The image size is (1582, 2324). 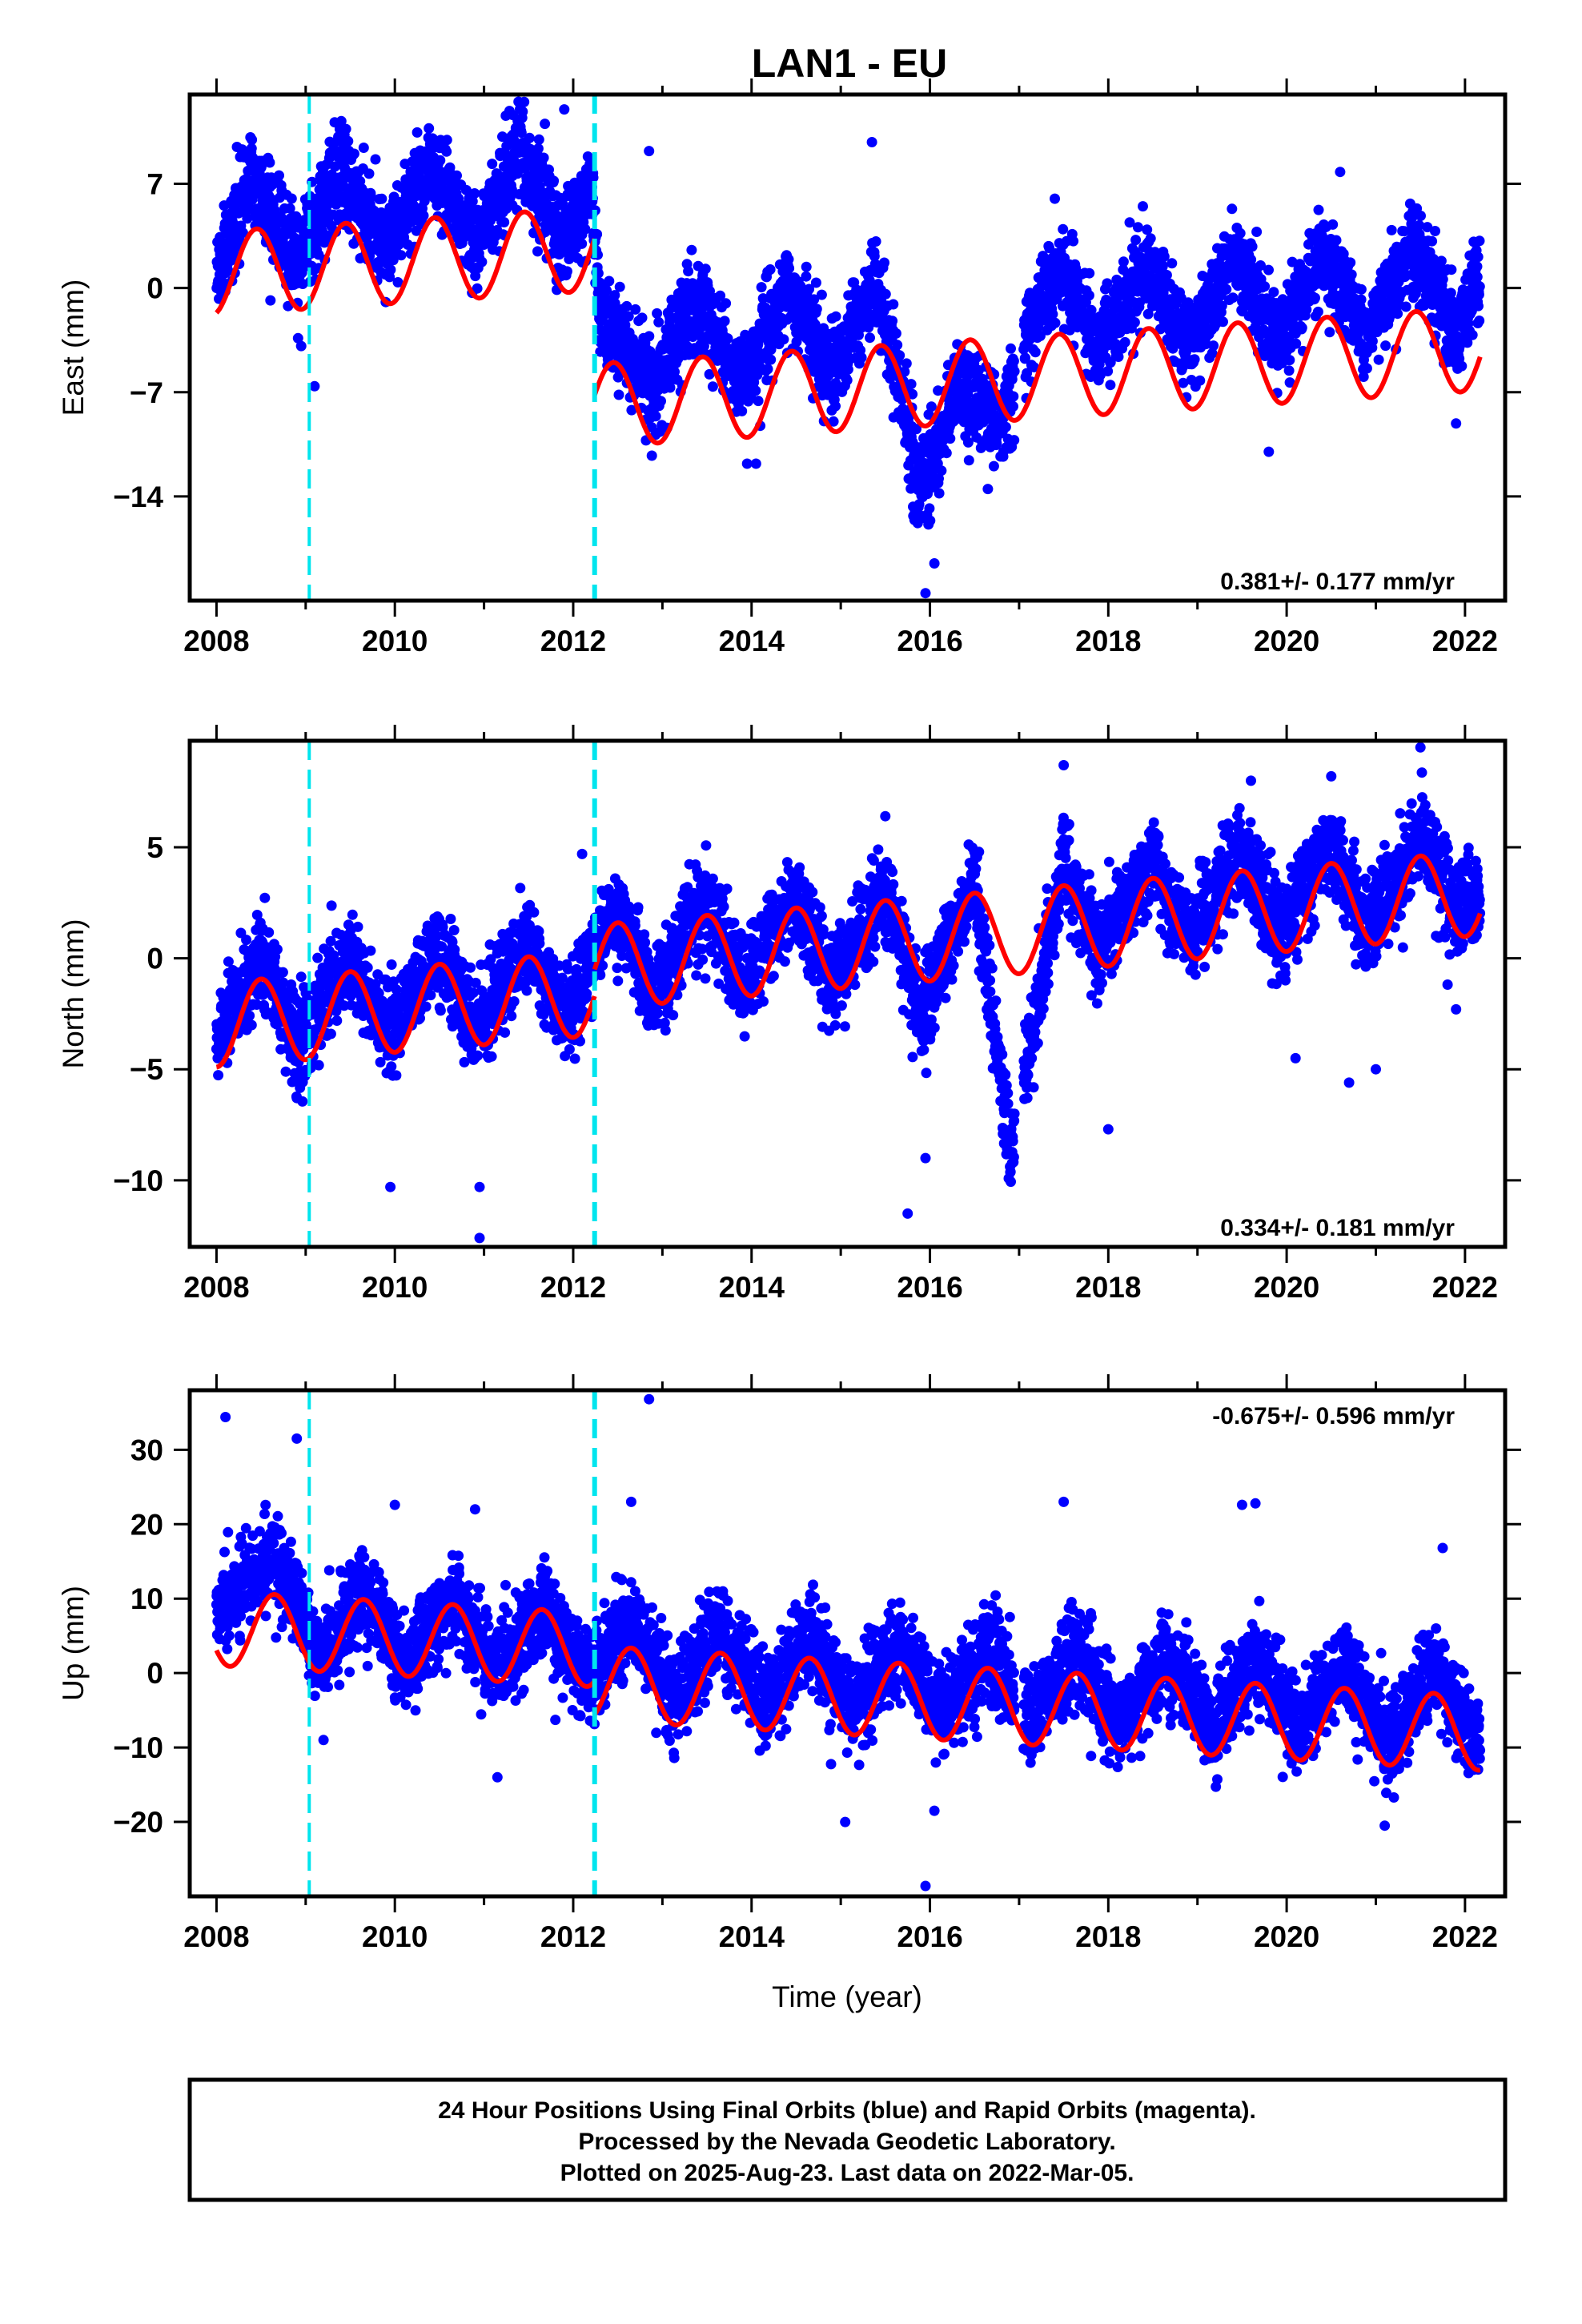 What do you see at coordinates (216, 641) in the screenshot?
I see `x-tick-label: 2008` at bounding box center [216, 641].